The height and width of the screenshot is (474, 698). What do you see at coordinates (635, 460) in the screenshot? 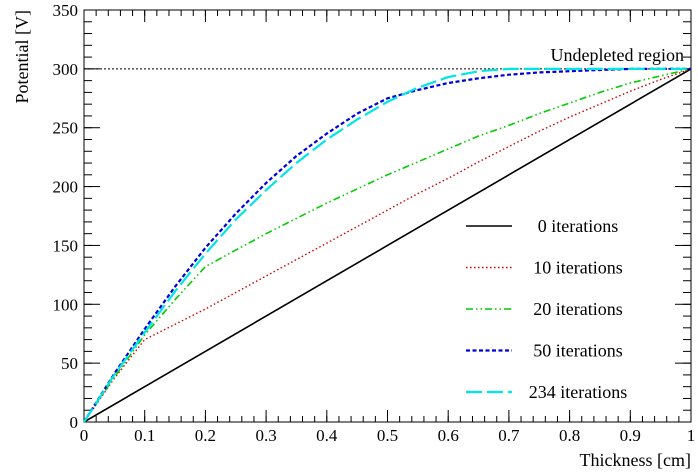
I see `x-axis-title: Thickness [cm]` at bounding box center [635, 460].